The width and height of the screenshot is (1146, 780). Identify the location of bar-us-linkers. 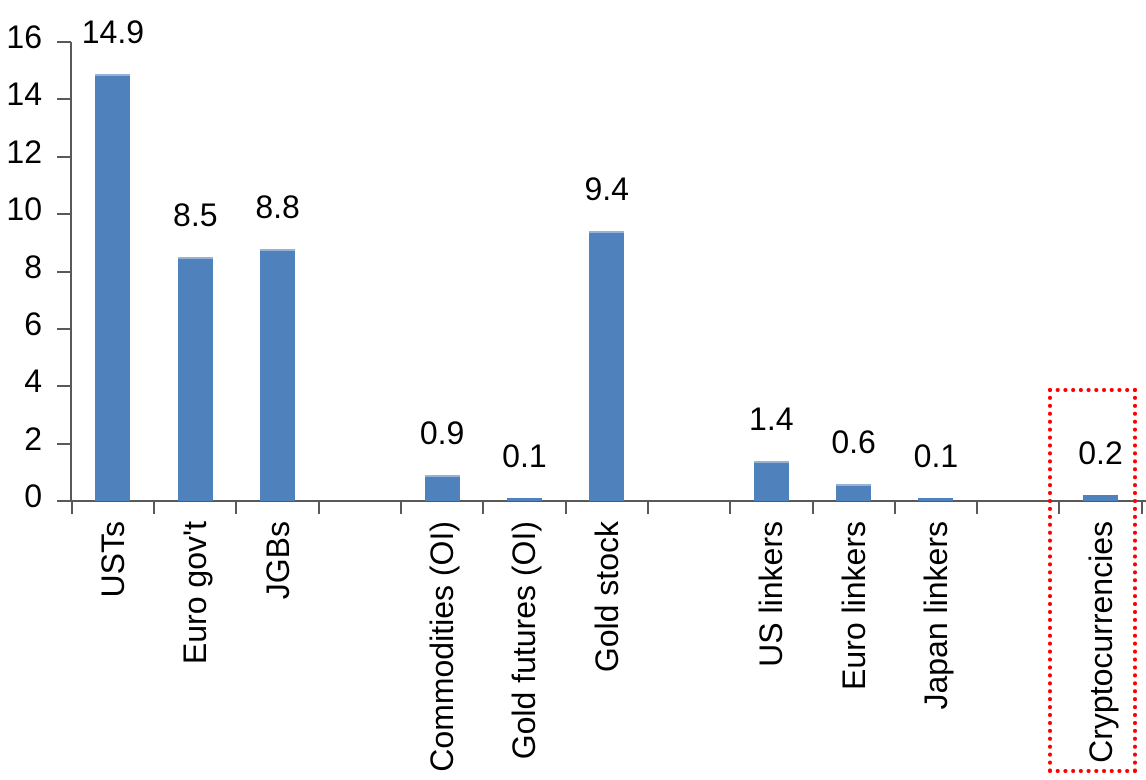
(771, 481).